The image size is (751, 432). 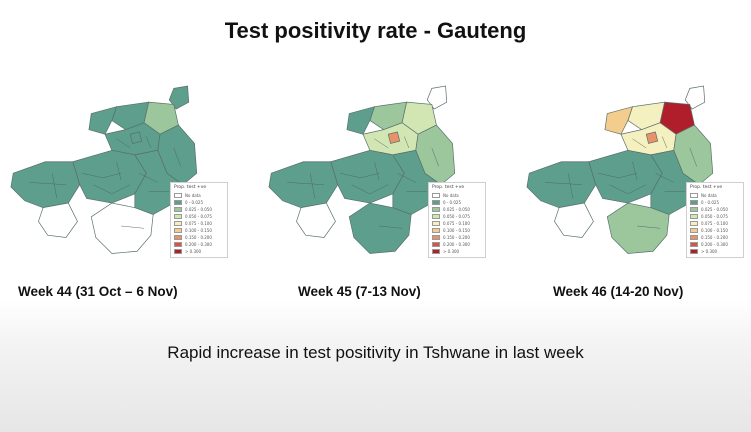 What do you see at coordinates (618, 291) in the screenshot?
I see `map-caption-week-46: Week 46 (14-20 Nov)` at bounding box center [618, 291].